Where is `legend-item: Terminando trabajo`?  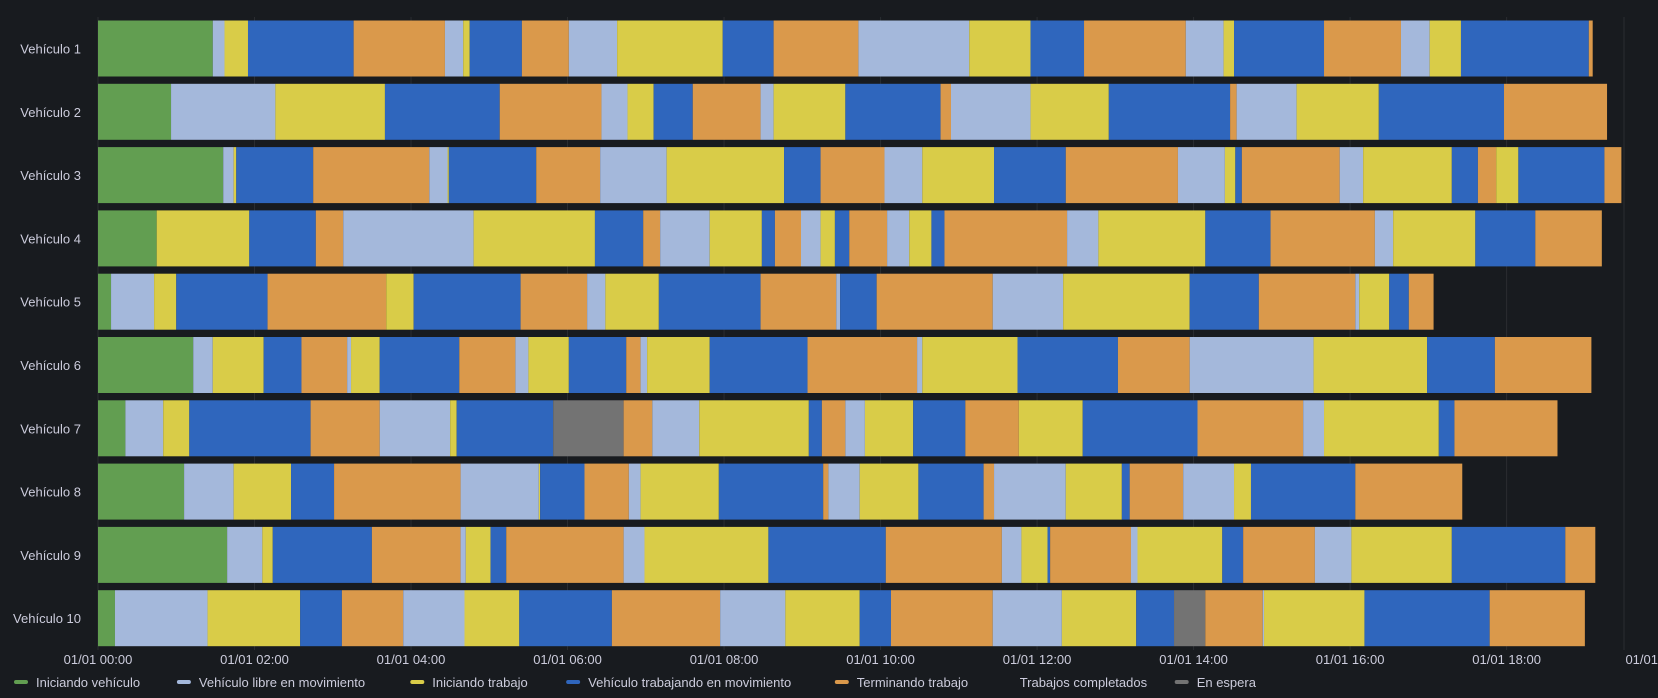 legend-item: Terminando trabajo is located at coordinates (901, 682).